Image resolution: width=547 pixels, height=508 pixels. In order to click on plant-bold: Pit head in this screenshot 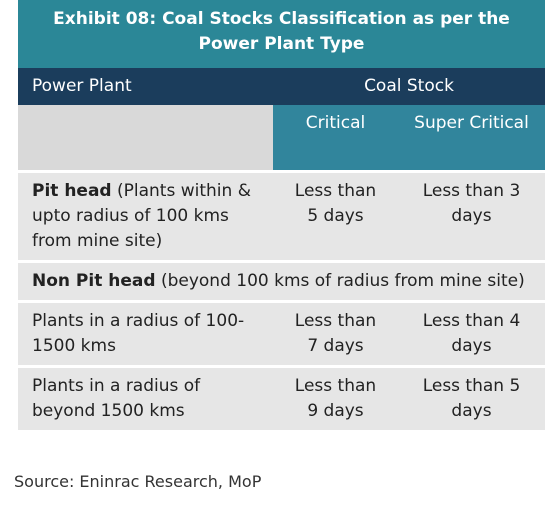, I will do `click(72, 191)`.